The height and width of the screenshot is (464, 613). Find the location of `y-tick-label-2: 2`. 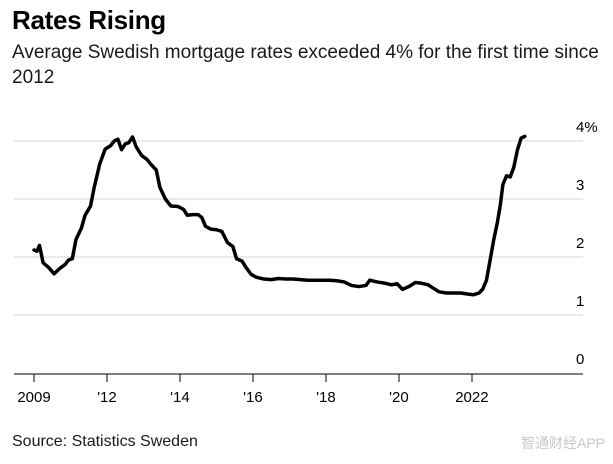

y-tick-label-2: 2 is located at coordinates (580, 243).